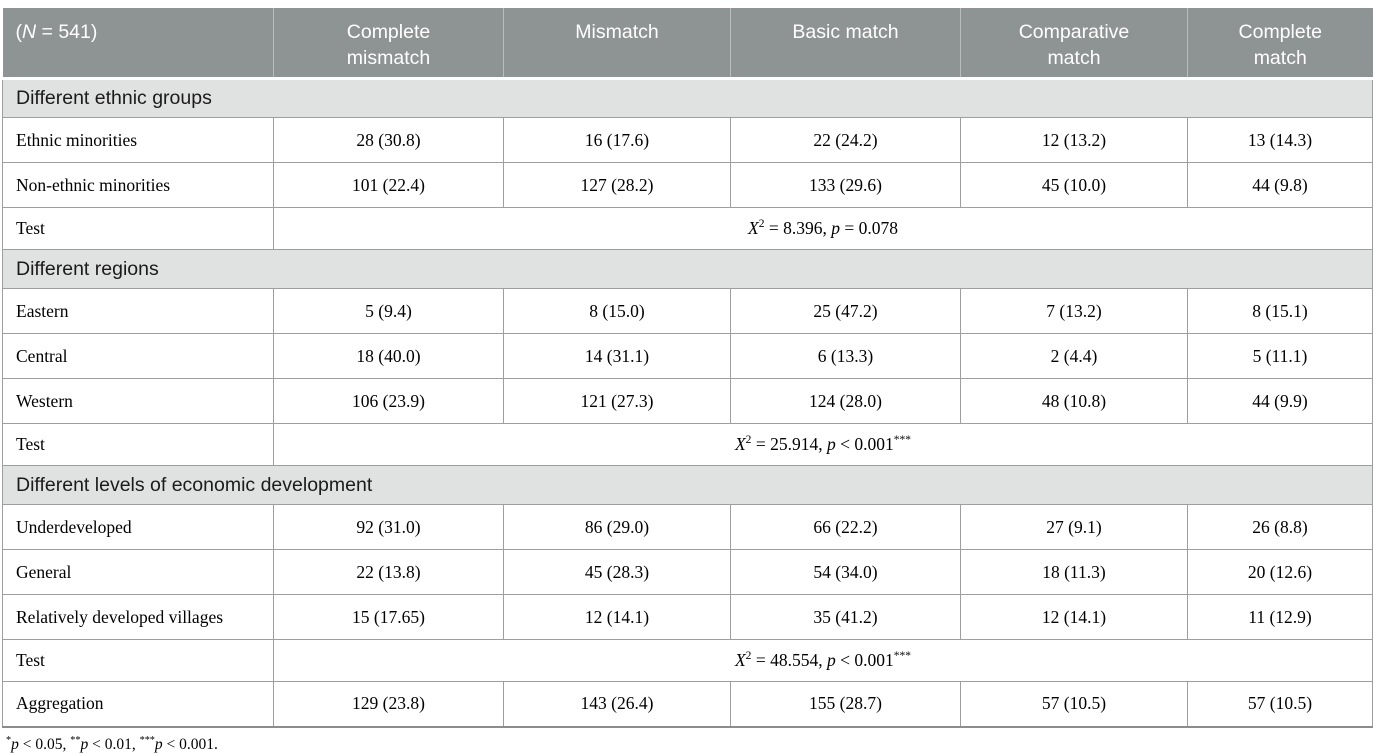 Image resolution: width=1375 pixels, height=754 pixels. Describe the element at coordinates (1280, 311) in the screenshot. I see `cell-value: 8 (15.1)` at that location.